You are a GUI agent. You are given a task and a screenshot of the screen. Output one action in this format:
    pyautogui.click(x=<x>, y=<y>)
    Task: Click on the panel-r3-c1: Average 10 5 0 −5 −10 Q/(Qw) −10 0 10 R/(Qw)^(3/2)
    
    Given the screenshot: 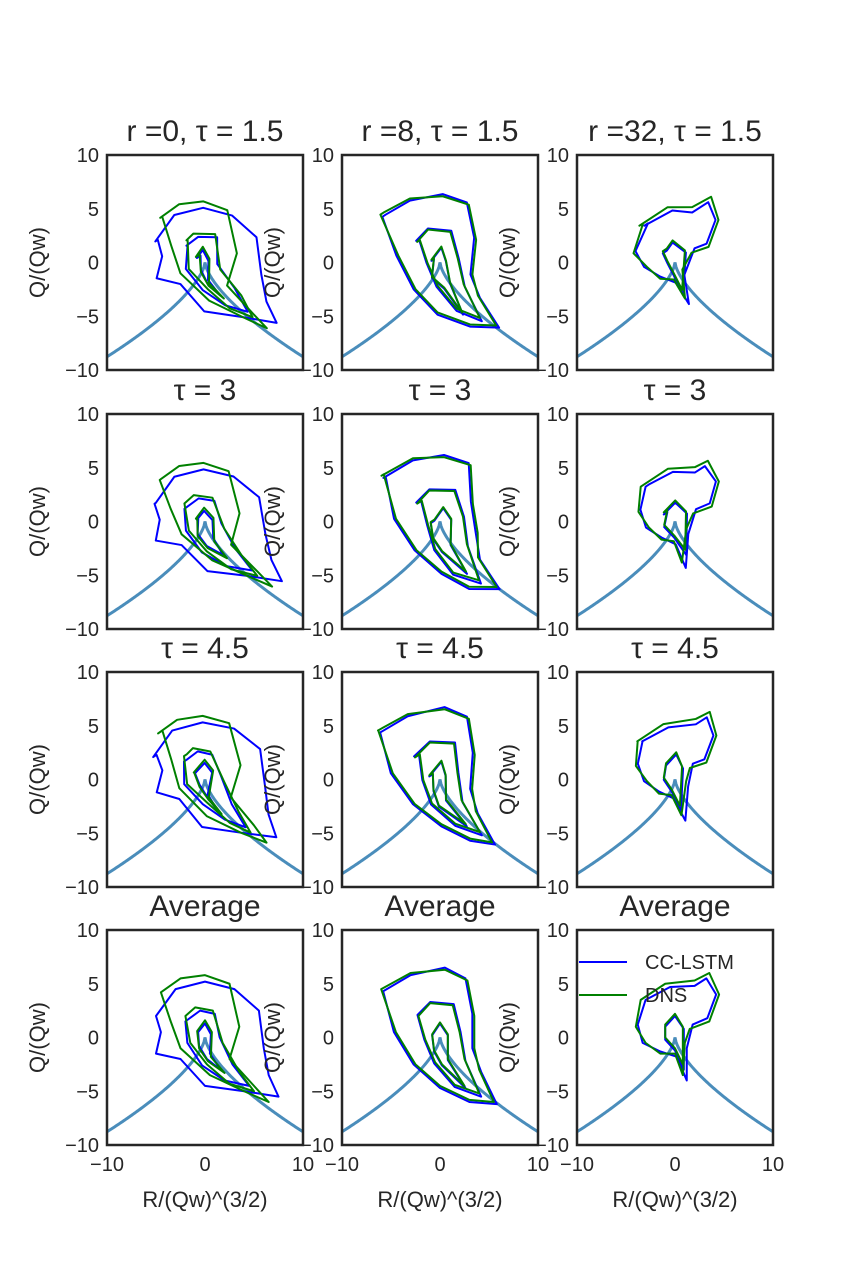 What is the action you would take?
    pyautogui.click(x=404, y=1051)
    